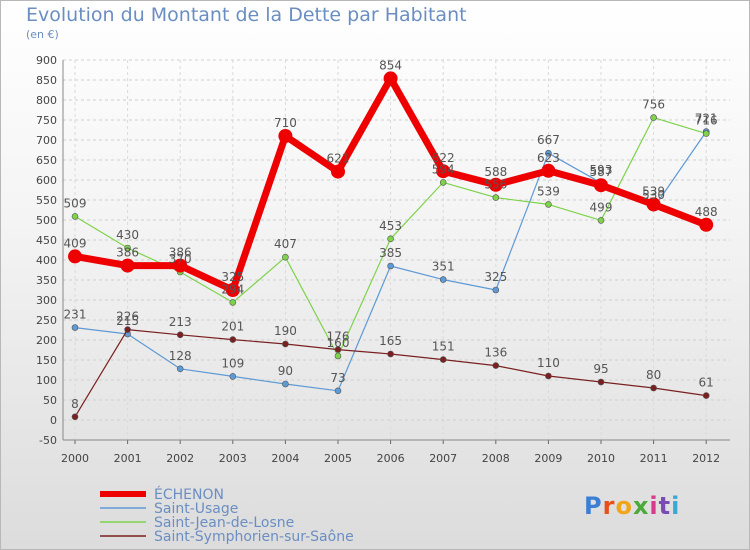  I want to click on data-label: 80, so click(653, 375).